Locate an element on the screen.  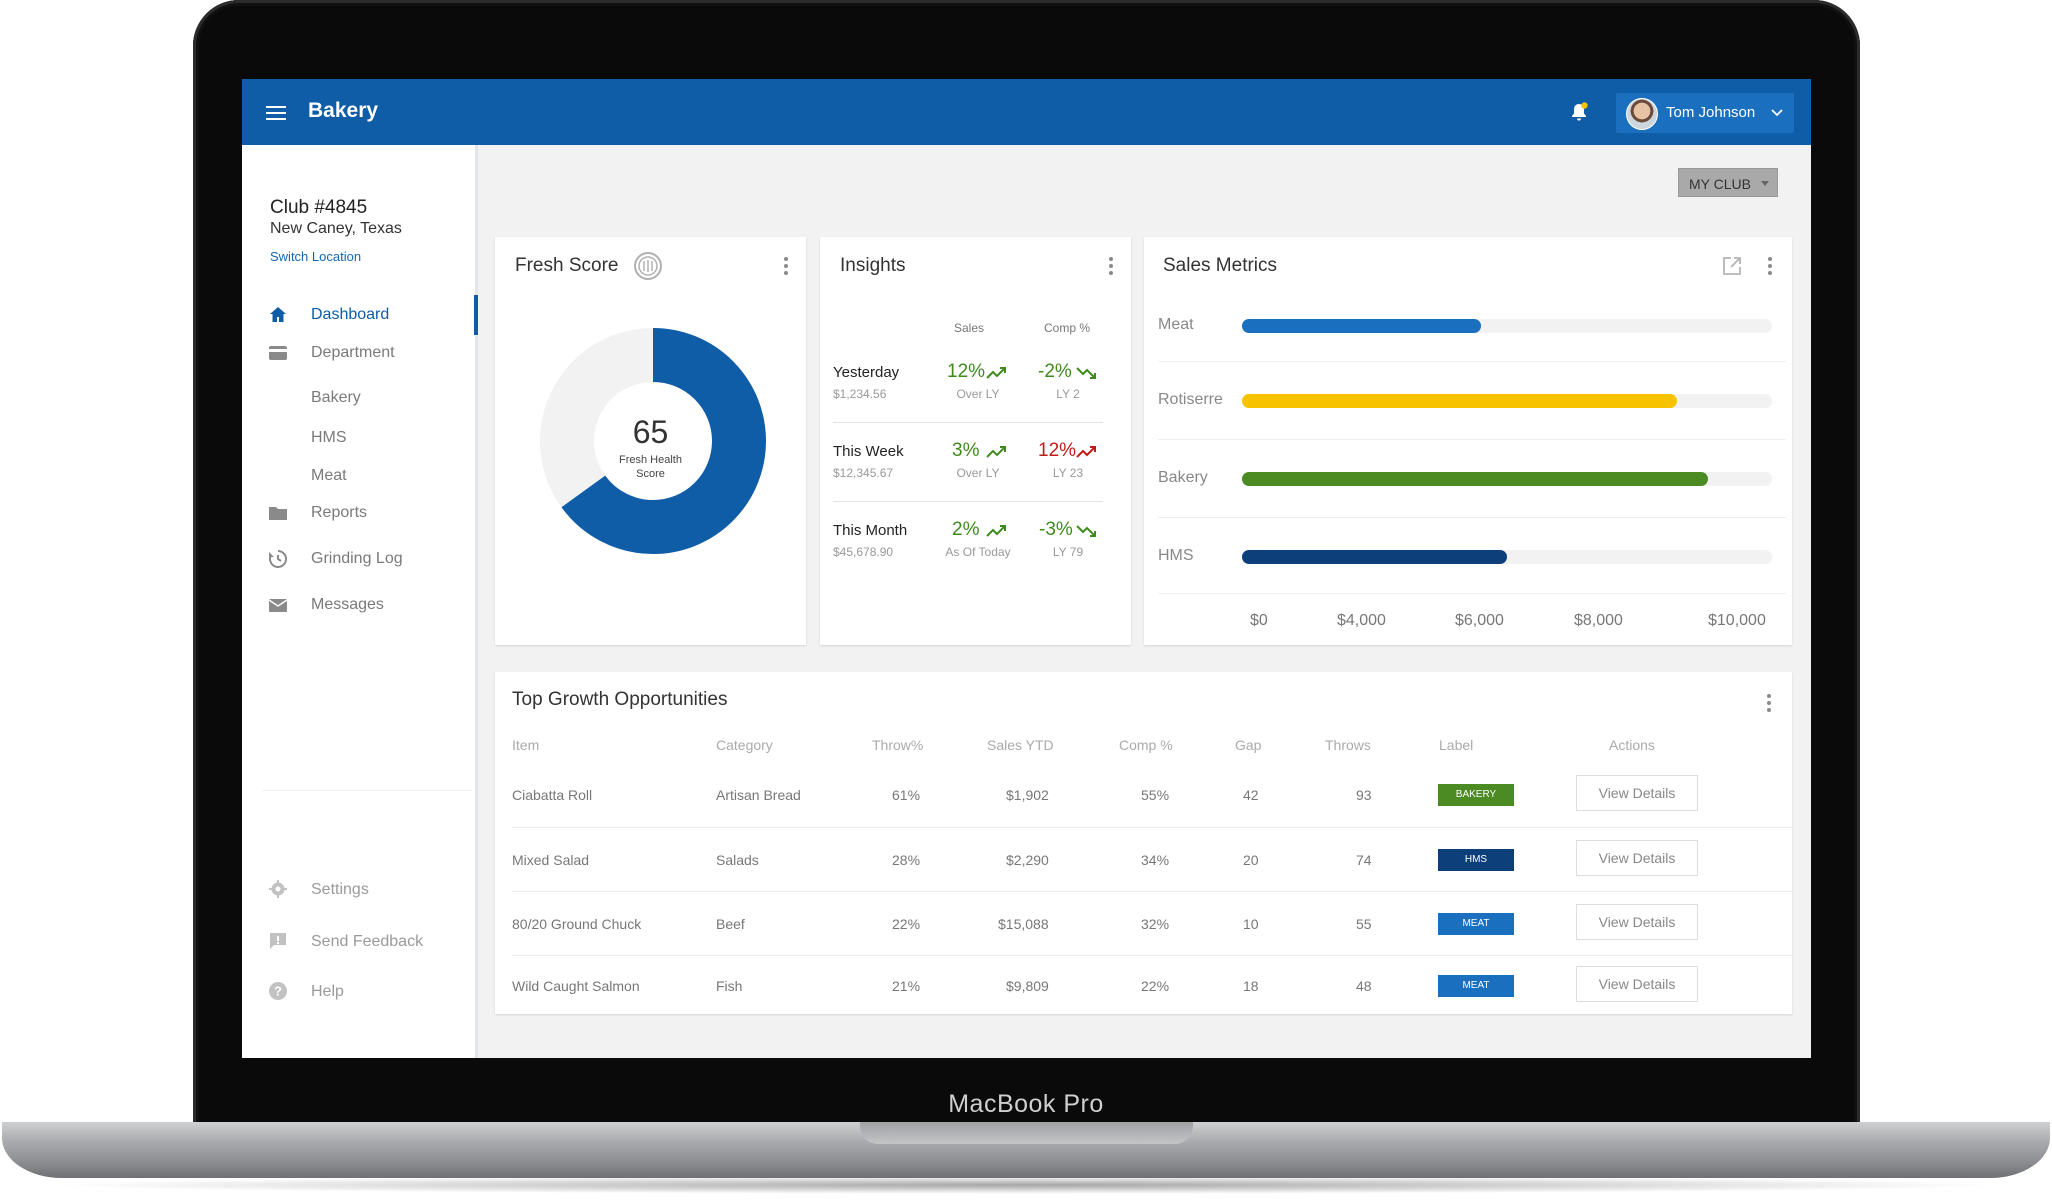
sidebar-item-label: Dashboard is located at coordinates (350, 314).